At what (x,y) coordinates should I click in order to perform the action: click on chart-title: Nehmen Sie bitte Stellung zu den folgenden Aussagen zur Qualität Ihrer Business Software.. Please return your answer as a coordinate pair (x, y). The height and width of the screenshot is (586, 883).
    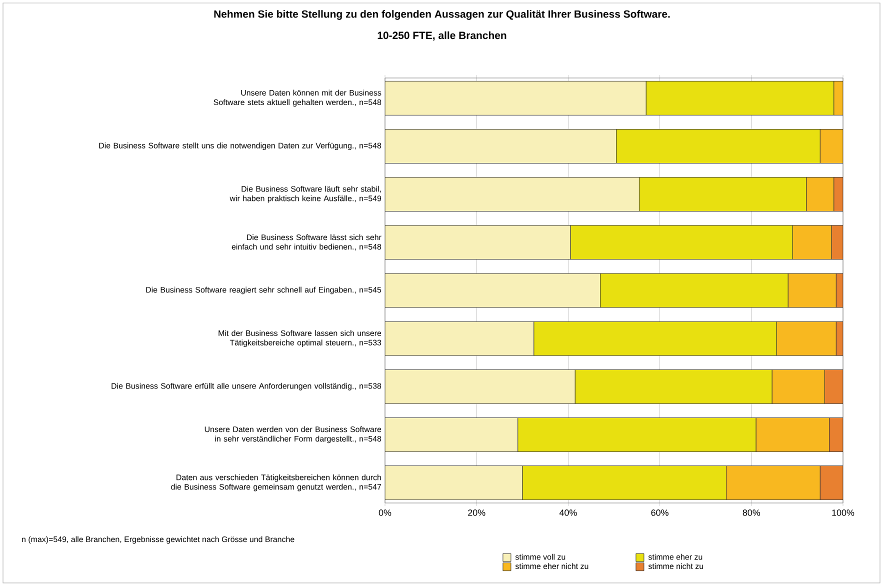
    Looking at the image, I should click on (442, 15).